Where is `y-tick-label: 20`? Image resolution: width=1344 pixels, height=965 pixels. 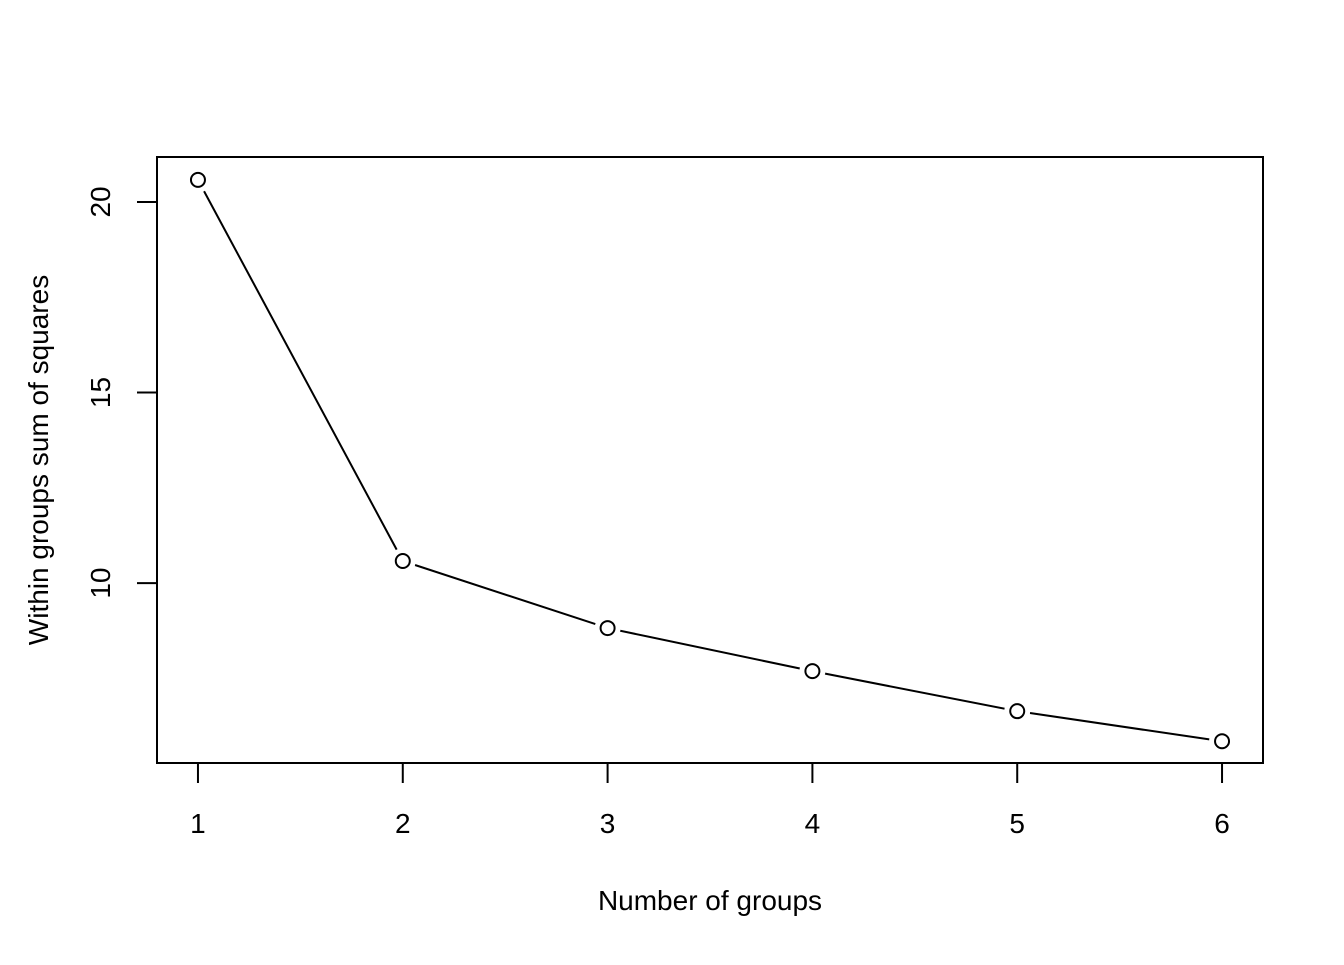
y-tick-label: 20 is located at coordinates (100, 201).